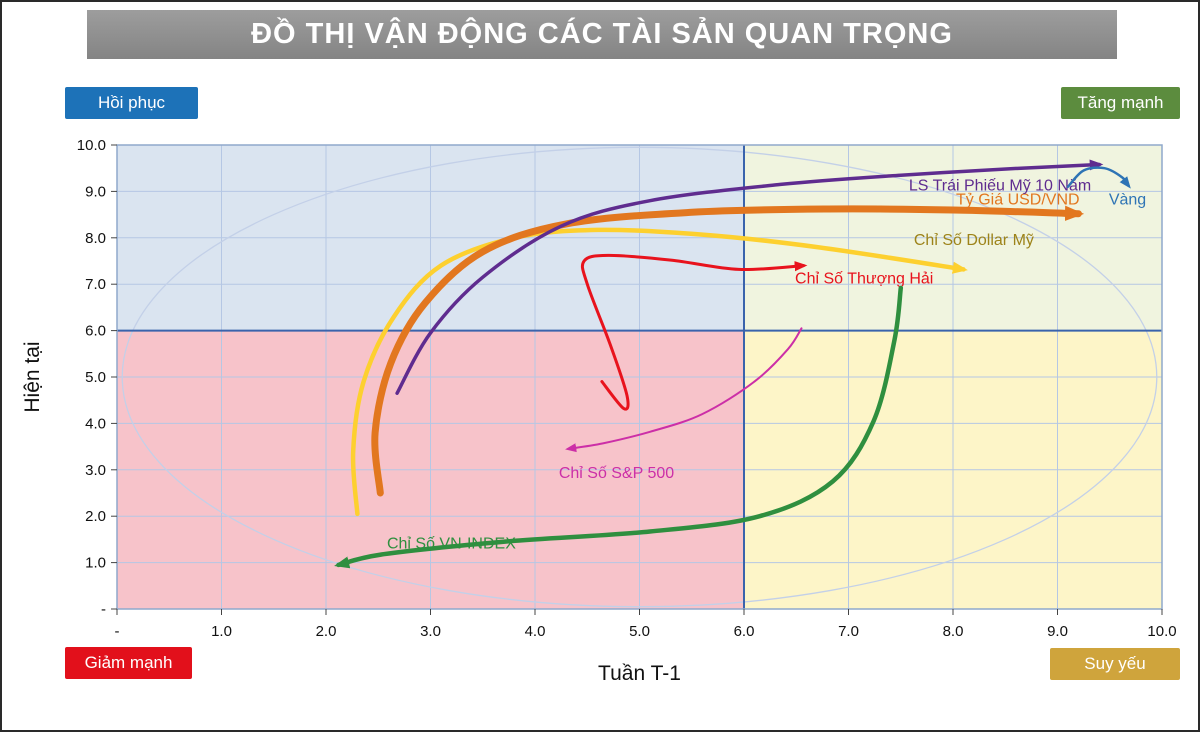  I want to click on y-tick-label: 5.0, so click(95, 377).